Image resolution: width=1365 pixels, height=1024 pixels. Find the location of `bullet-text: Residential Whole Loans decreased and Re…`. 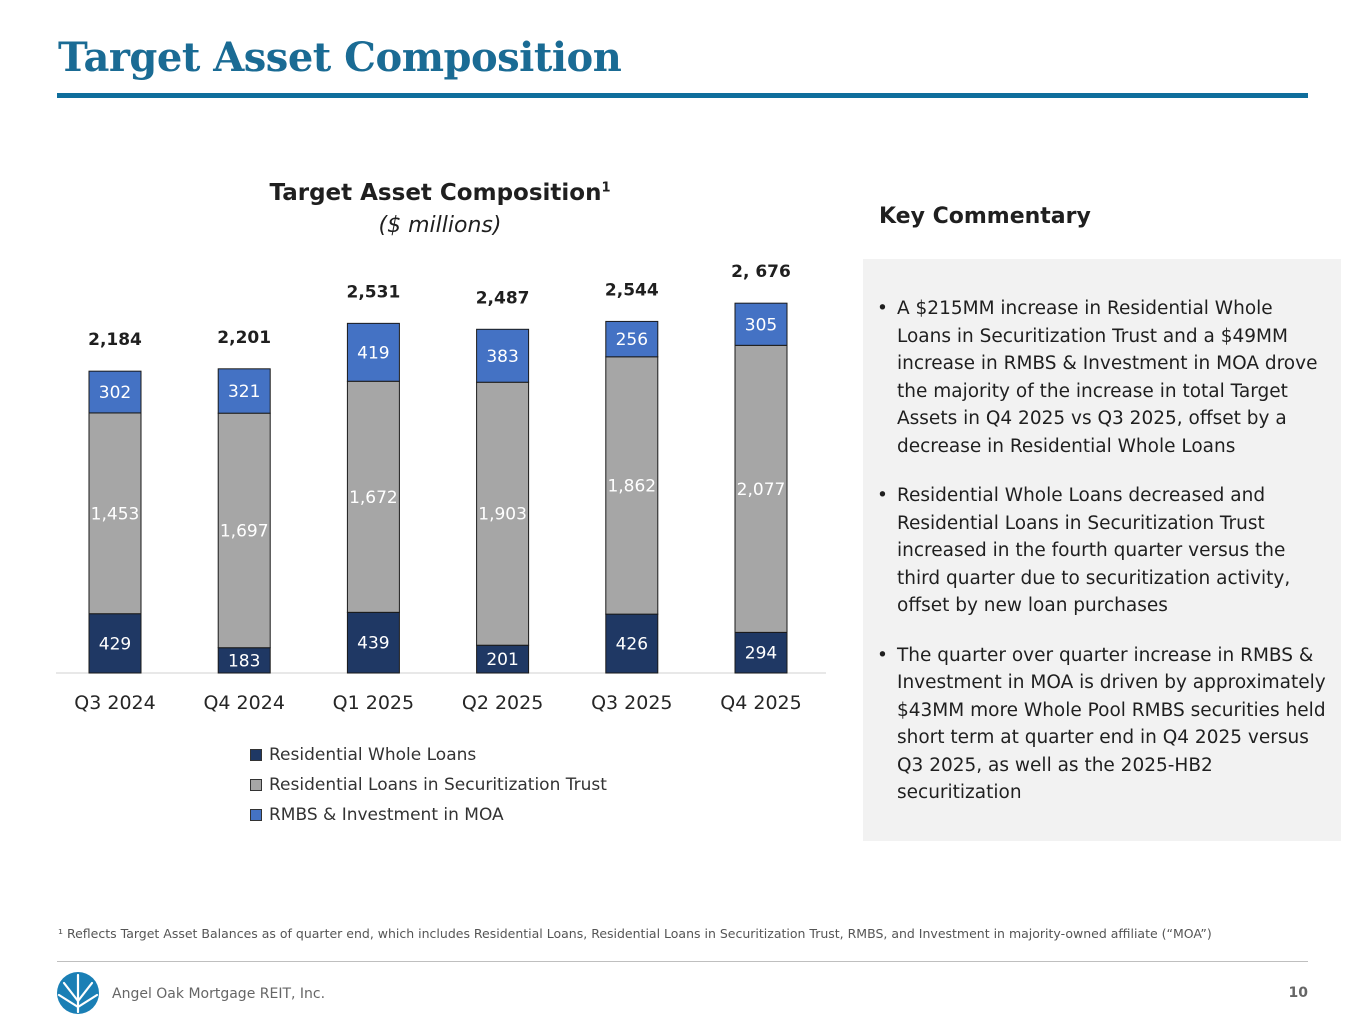

bullet-text: Residential Whole Loans decreased and Re… is located at coordinates (1094, 550).